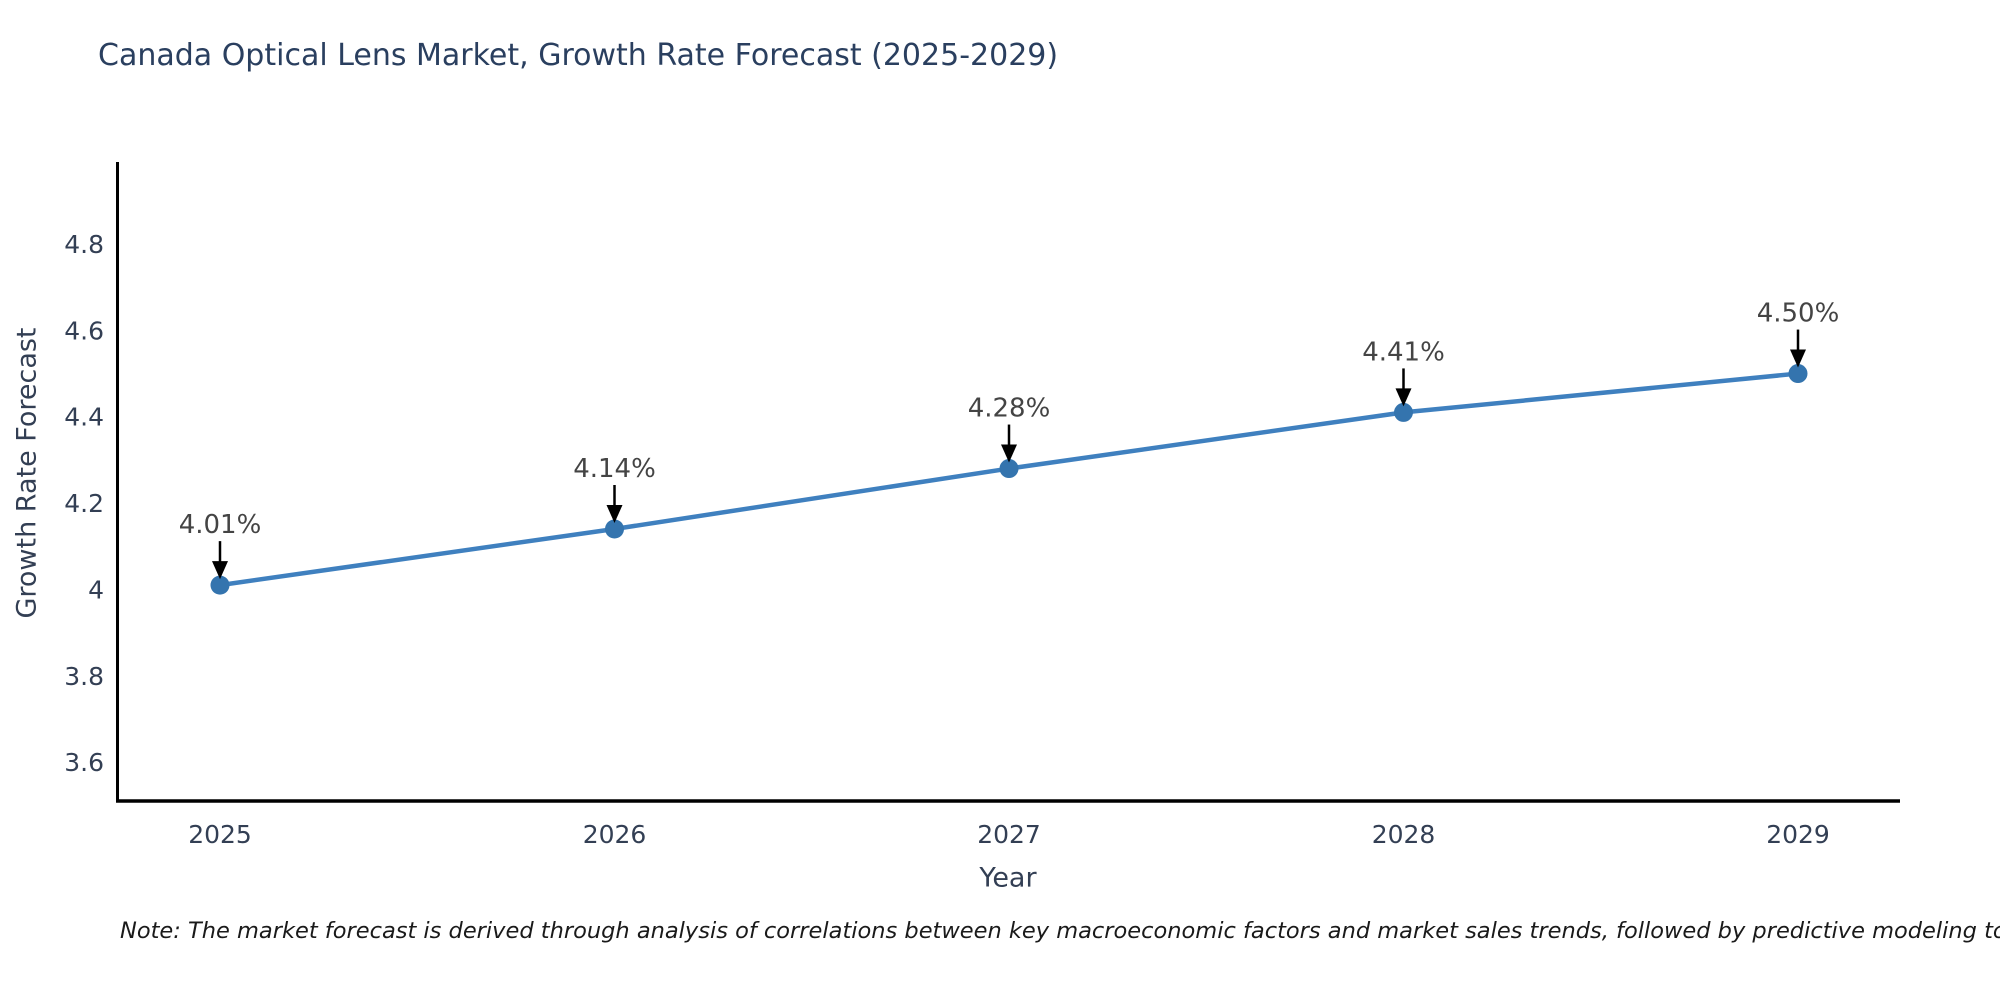 The height and width of the screenshot is (1000, 2000). What do you see at coordinates (96, 589) in the screenshot?
I see `y-tick-label: 4` at bounding box center [96, 589].